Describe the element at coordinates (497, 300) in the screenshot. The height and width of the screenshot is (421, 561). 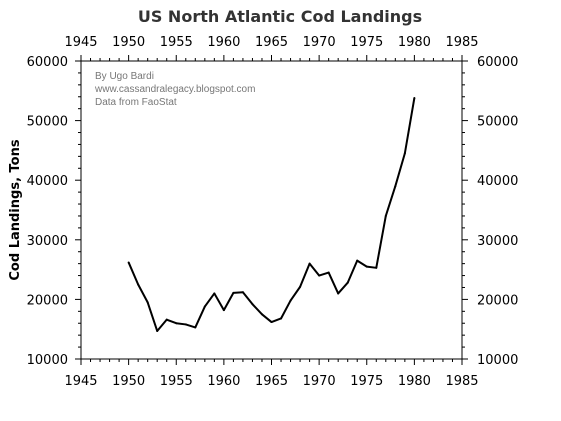
I see `y-tick-label-right: 20000` at that location.